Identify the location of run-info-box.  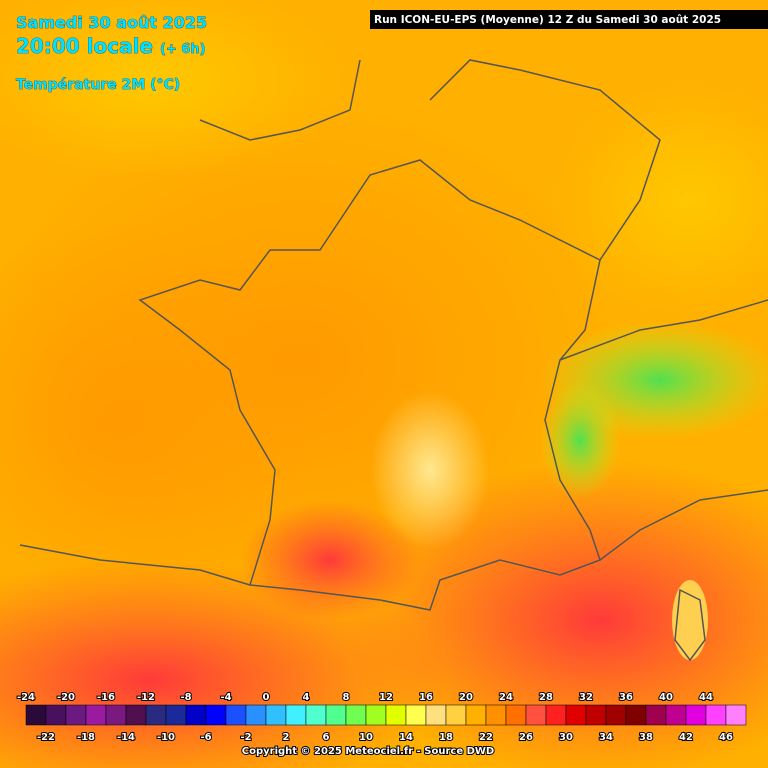
(569, 19).